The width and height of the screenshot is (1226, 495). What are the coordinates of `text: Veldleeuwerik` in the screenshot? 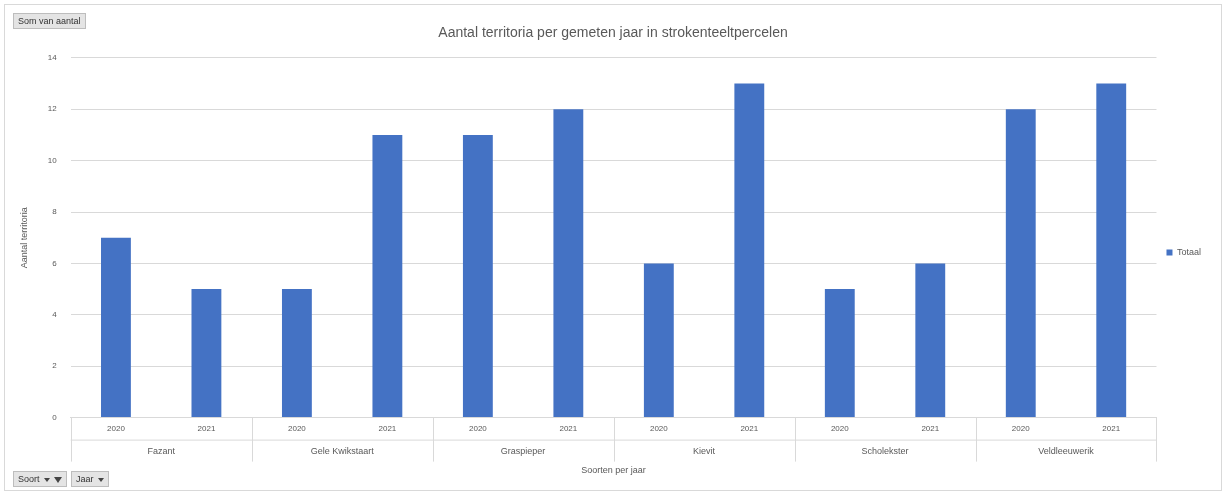 It's located at (1066, 451).